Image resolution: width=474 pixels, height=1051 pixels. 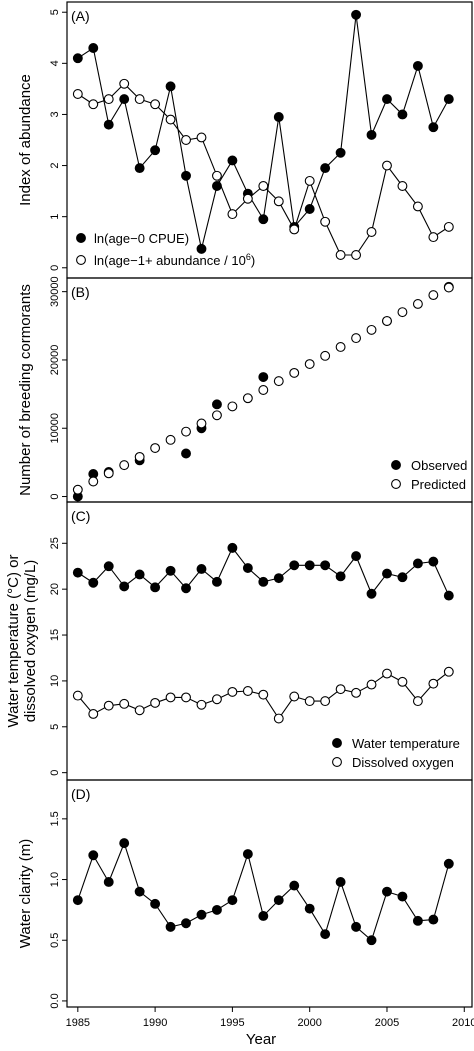 I want to click on y-tick-label: 1, so click(x=55, y=217).